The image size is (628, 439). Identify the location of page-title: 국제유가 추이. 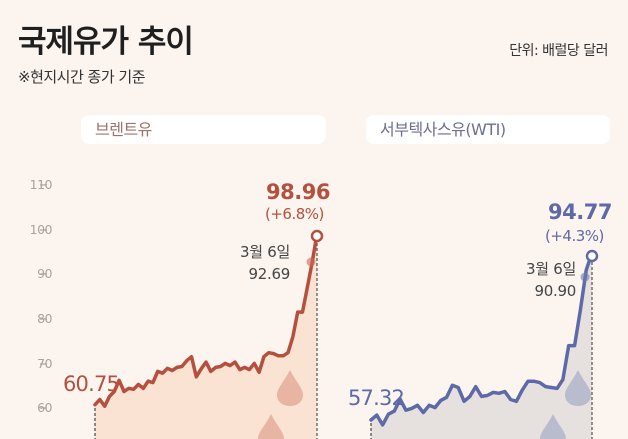
(106, 42).